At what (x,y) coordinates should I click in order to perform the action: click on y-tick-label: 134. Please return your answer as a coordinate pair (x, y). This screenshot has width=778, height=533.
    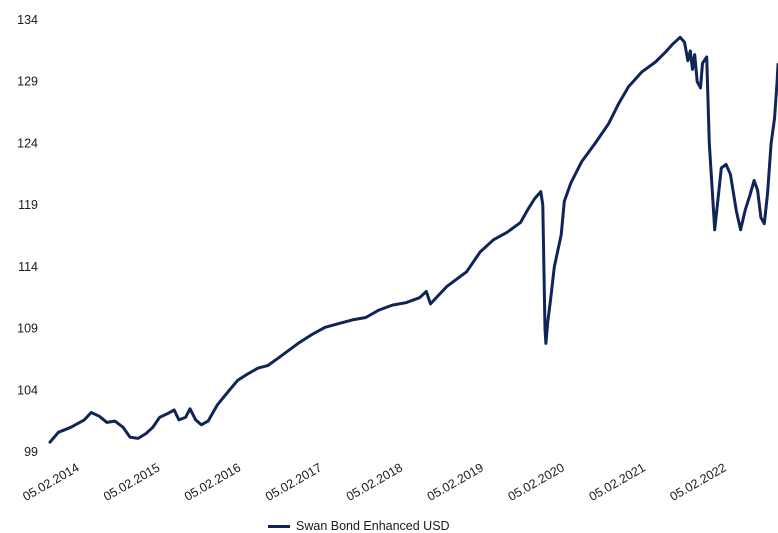
    Looking at the image, I should click on (27, 20).